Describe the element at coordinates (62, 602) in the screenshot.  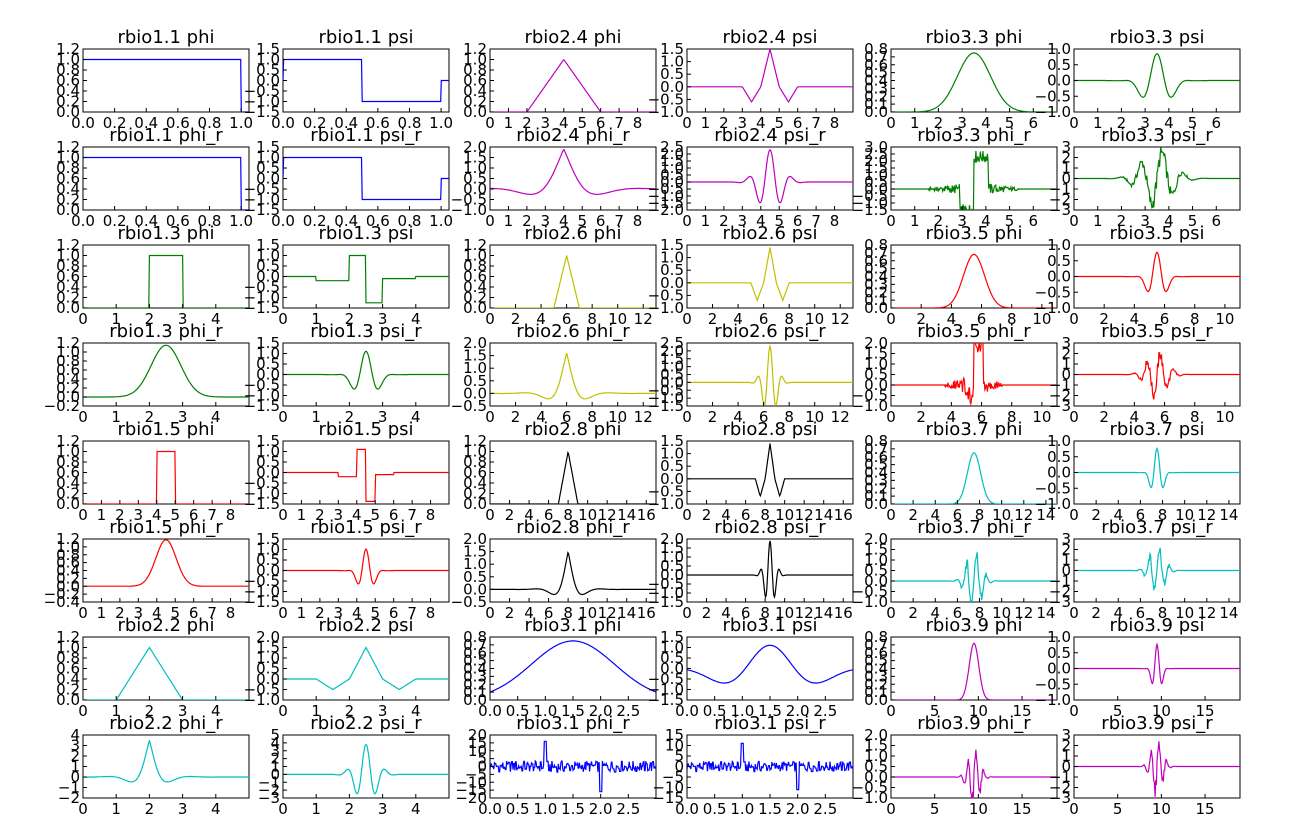
I see `y-tick-label: −0.4` at that location.